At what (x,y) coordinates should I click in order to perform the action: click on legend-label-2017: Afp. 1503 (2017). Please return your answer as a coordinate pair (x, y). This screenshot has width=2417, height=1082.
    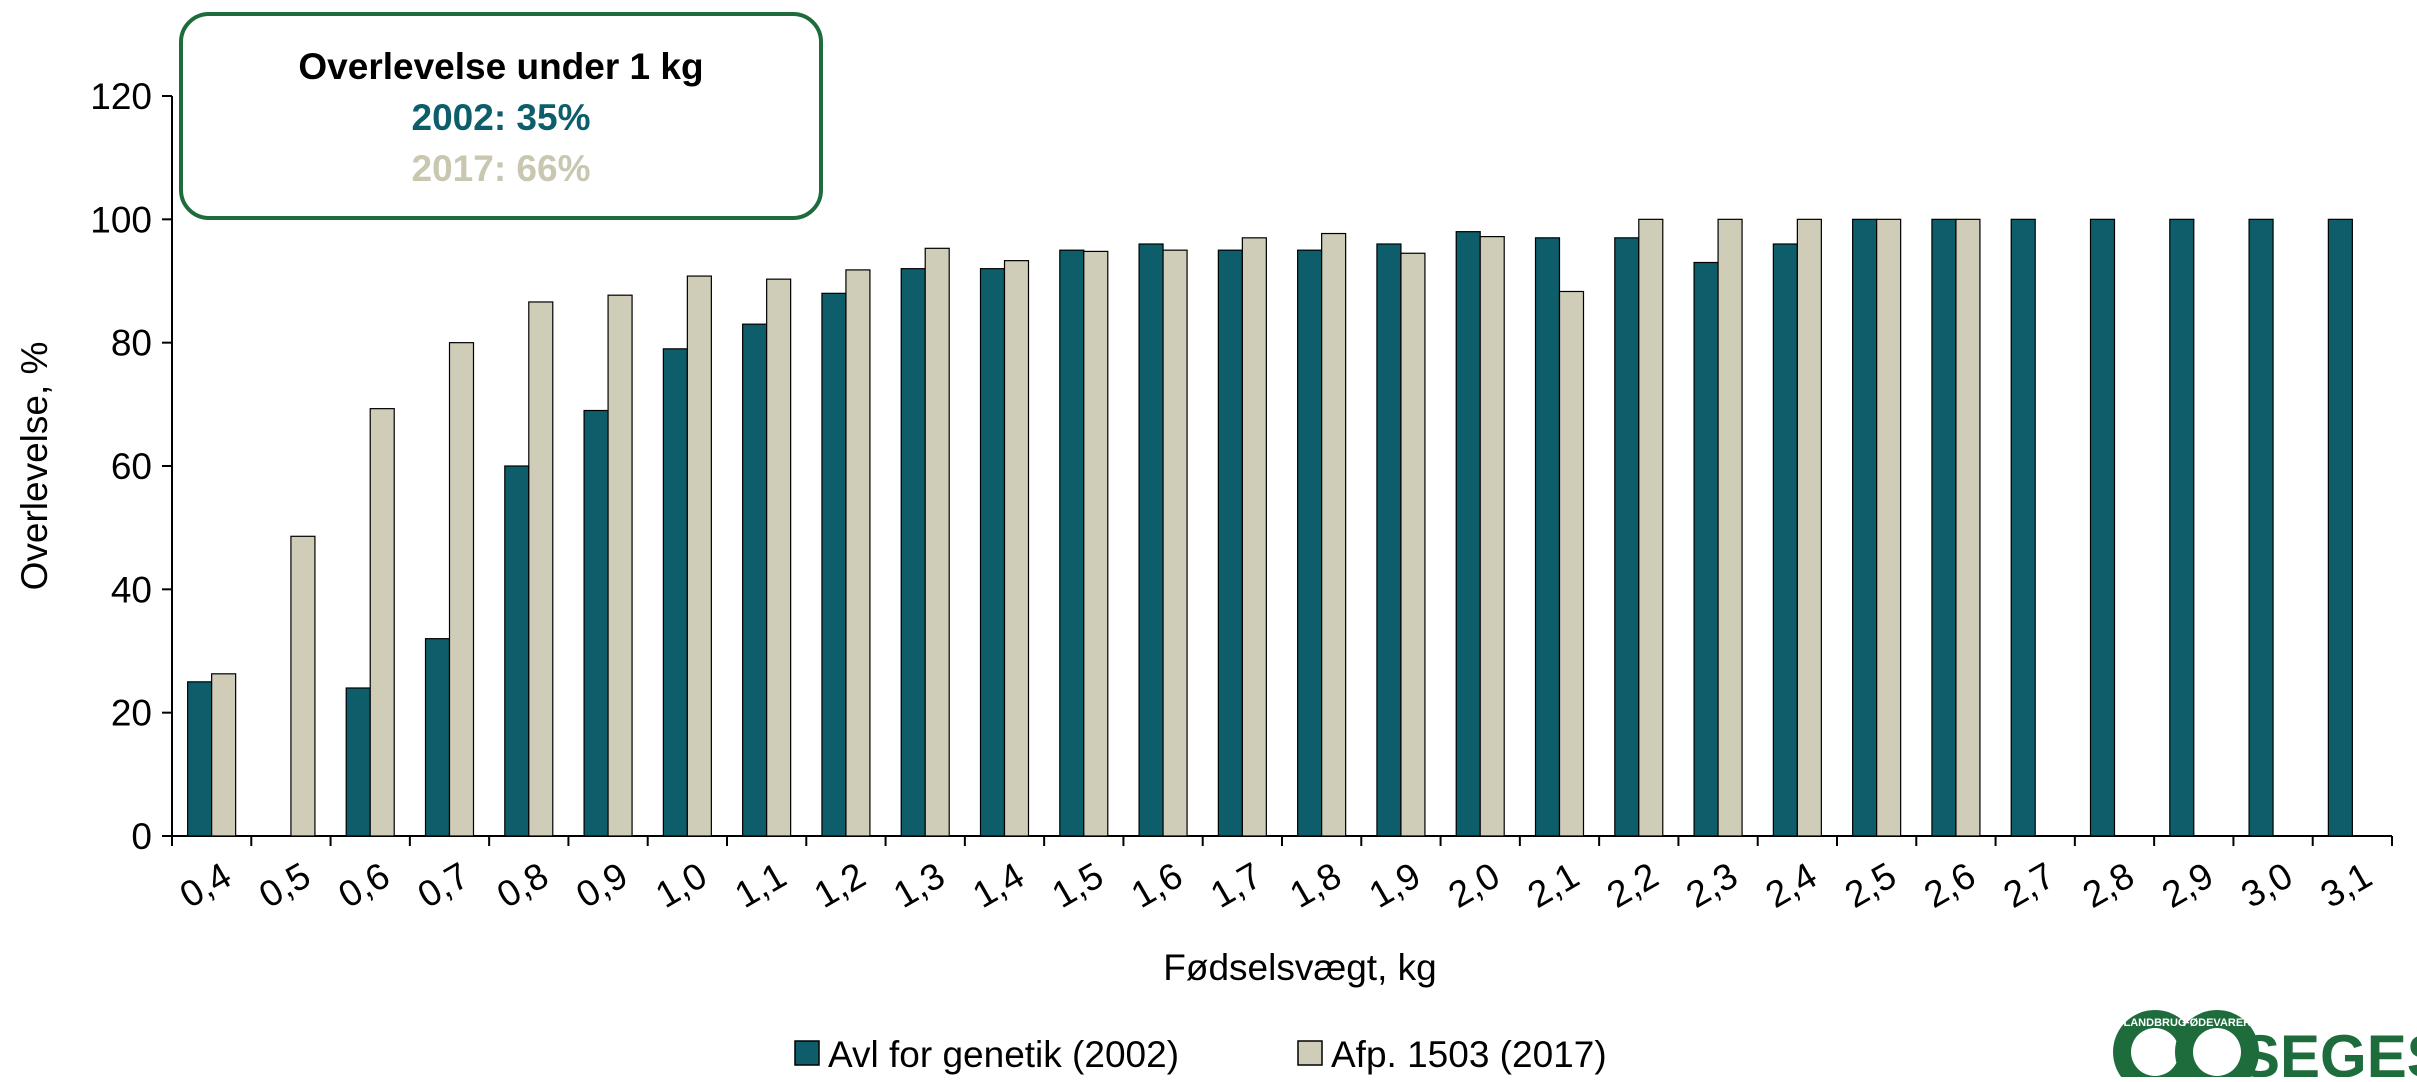
    Looking at the image, I should click on (1469, 1054).